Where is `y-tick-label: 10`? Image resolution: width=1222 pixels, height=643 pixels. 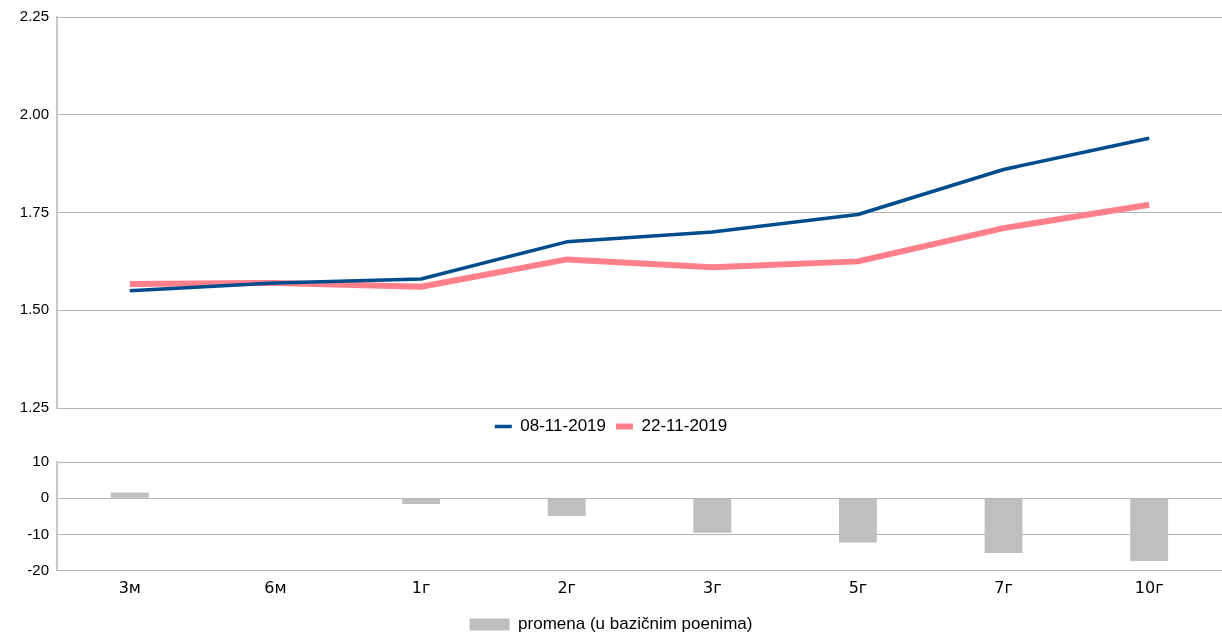 y-tick-label: 10 is located at coordinates (40, 461).